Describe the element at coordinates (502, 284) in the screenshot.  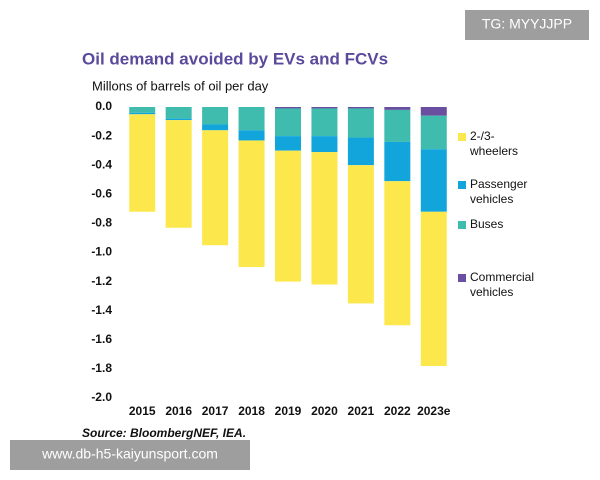
I see `legend-label: Commercial vehicles` at that location.